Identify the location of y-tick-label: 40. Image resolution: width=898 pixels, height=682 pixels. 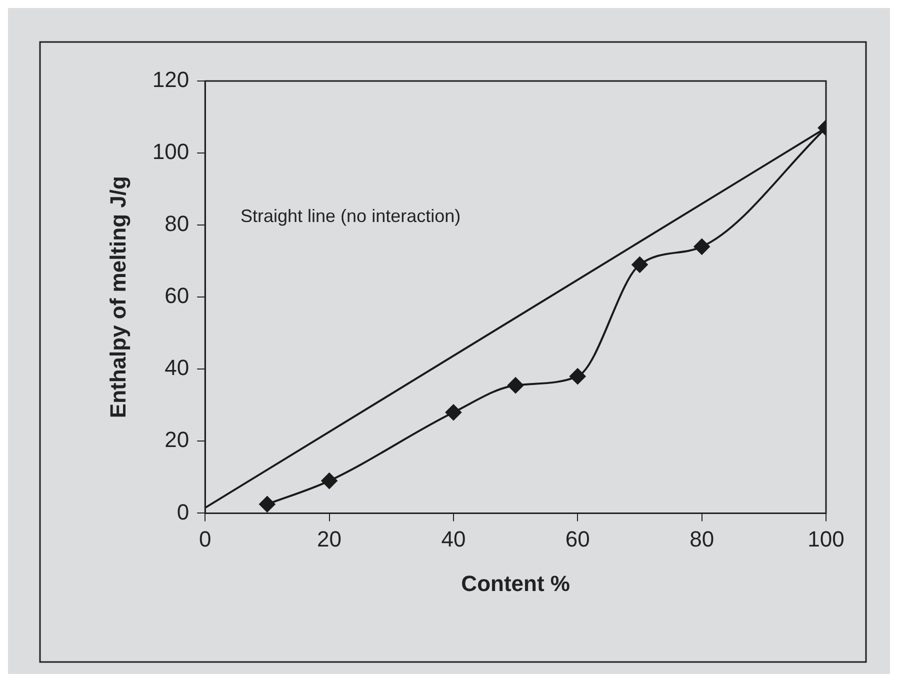
(177, 367).